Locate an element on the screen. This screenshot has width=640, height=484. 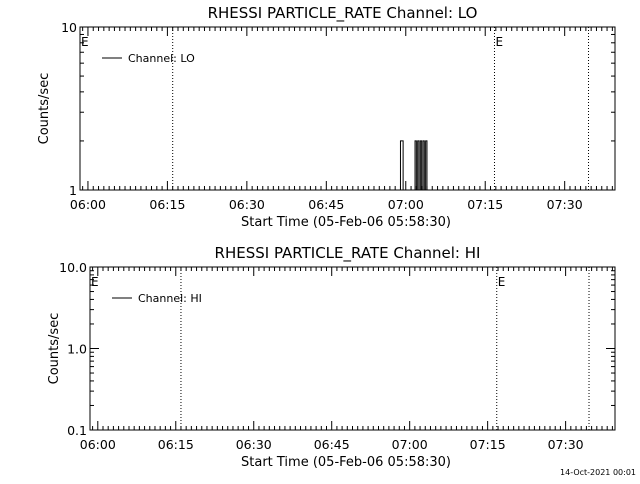
panel-1-x-tick-label: 07:30 is located at coordinates (565, 204).